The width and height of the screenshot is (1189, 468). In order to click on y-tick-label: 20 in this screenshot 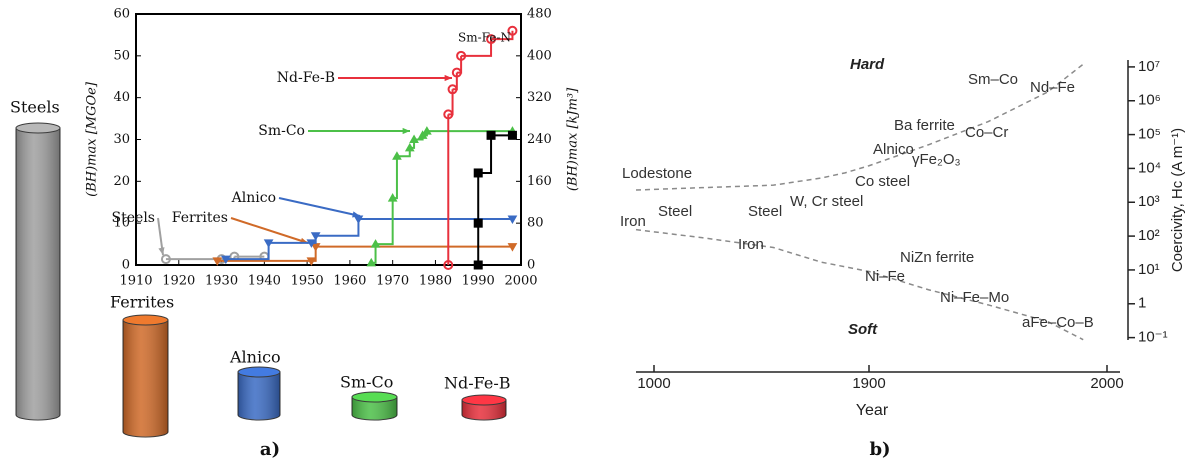, I will do `click(121, 181)`.